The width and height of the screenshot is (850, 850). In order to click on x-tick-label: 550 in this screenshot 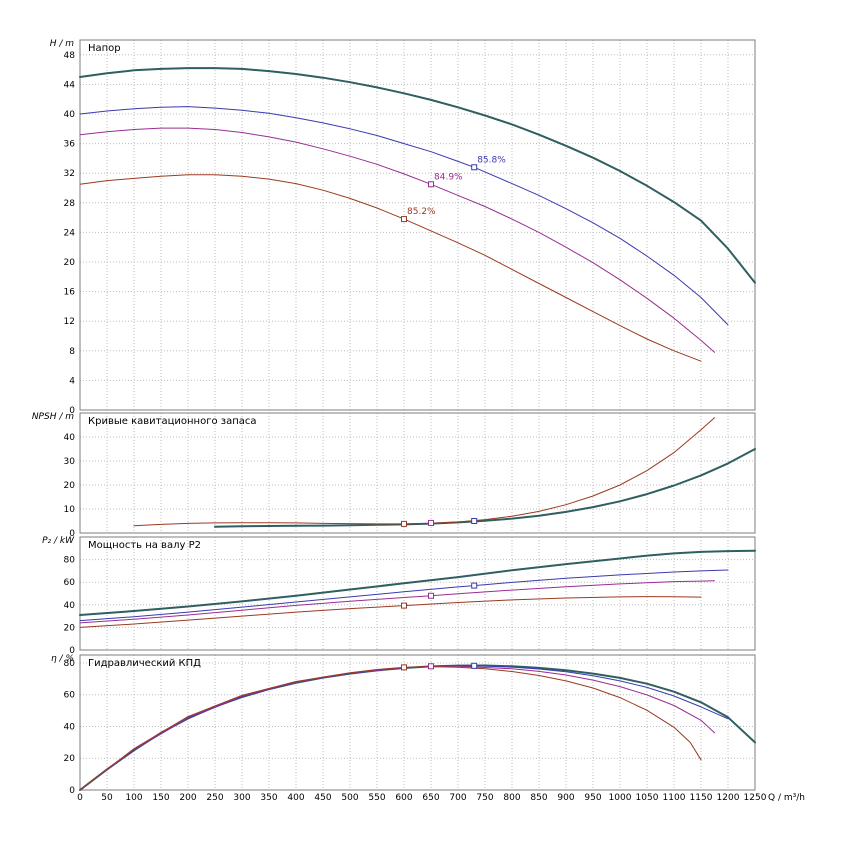, I will do `click(376, 798)`.